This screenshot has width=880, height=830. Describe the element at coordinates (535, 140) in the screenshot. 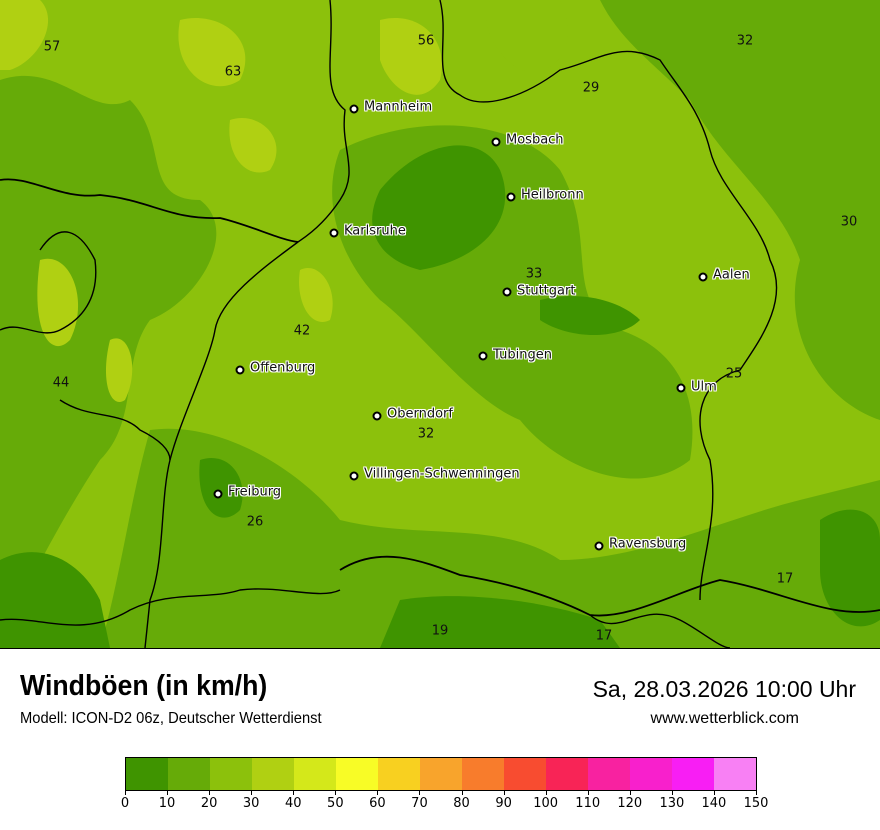

I see `city-label-mosbach: Mosbach` at that location.